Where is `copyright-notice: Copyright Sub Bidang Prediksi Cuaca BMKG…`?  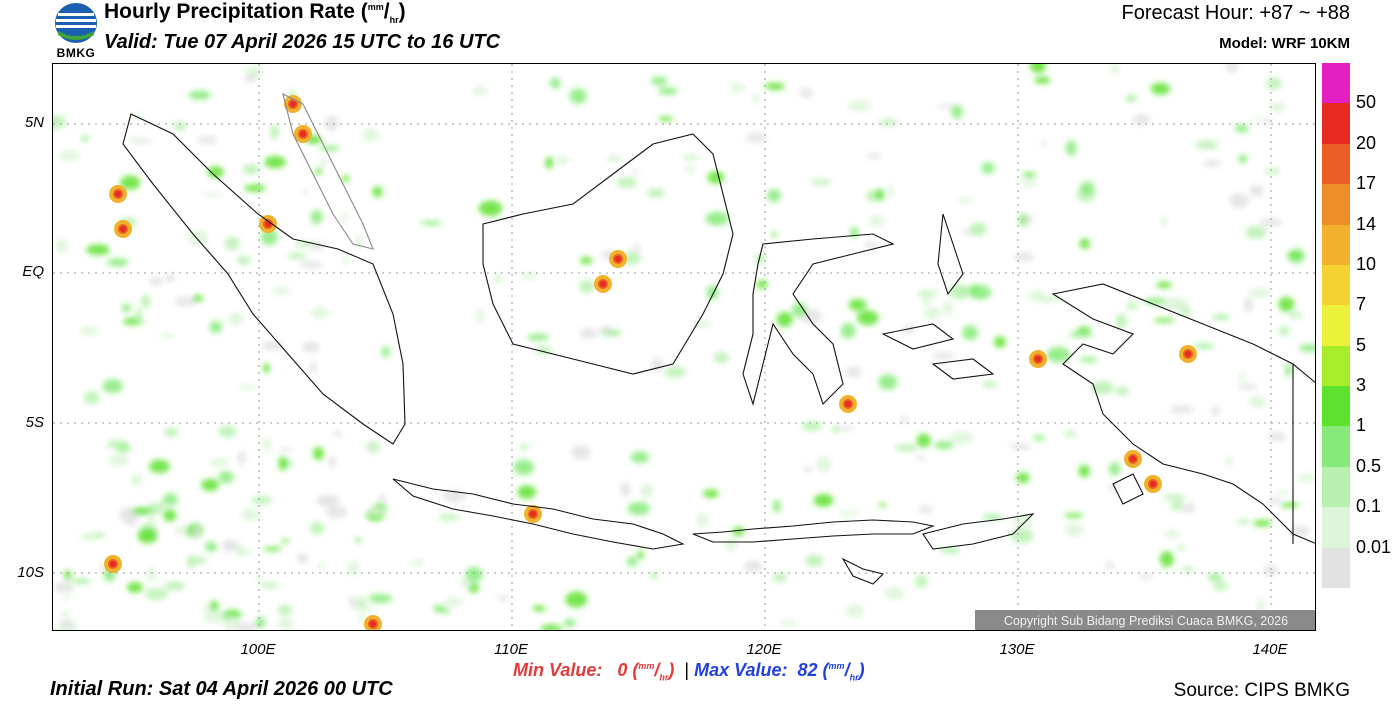
copyright-notice: Copyright Sub Bidang Prediksi Cuaca BMKG… is located at coordinates (1145, 620).